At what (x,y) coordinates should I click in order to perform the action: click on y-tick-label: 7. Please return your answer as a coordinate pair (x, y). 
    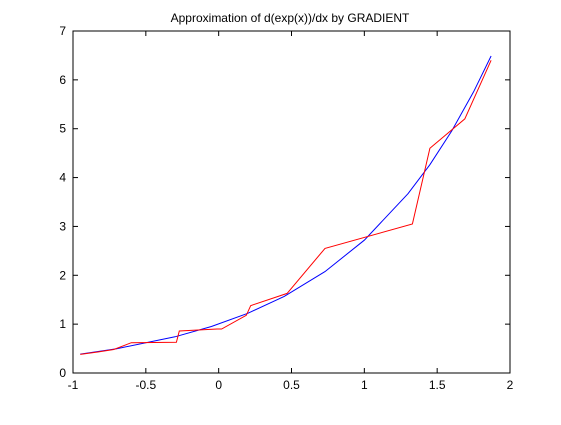
    Looking at the image, I should click on (62, 31).